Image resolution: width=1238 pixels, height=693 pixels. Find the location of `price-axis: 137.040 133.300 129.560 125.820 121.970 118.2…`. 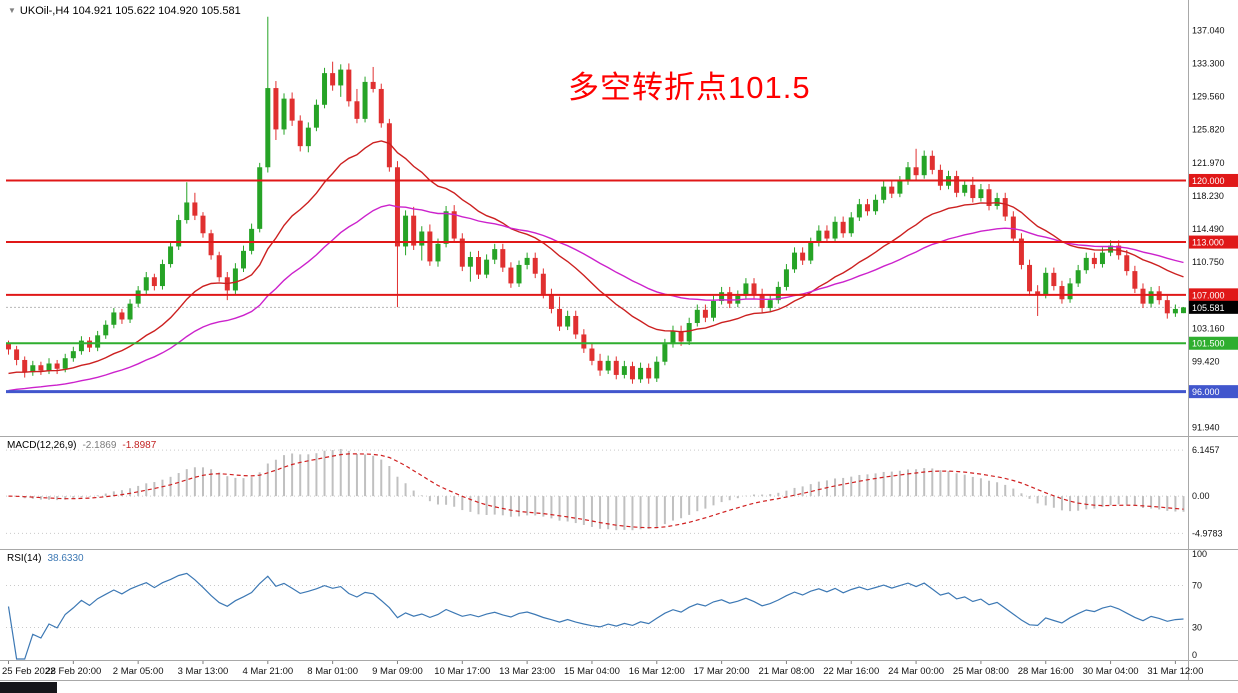

price-axis: 137.040 133.300 129.560 125.820 121.970 118.2… is located at coordinates (1213, 343).